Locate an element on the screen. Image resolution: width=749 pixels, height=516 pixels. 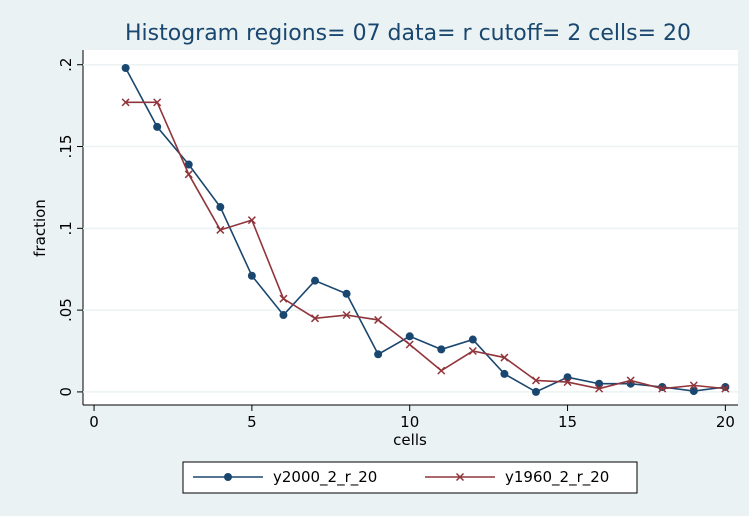
x-tick-label: 10 is located at coordinates (409, 422).